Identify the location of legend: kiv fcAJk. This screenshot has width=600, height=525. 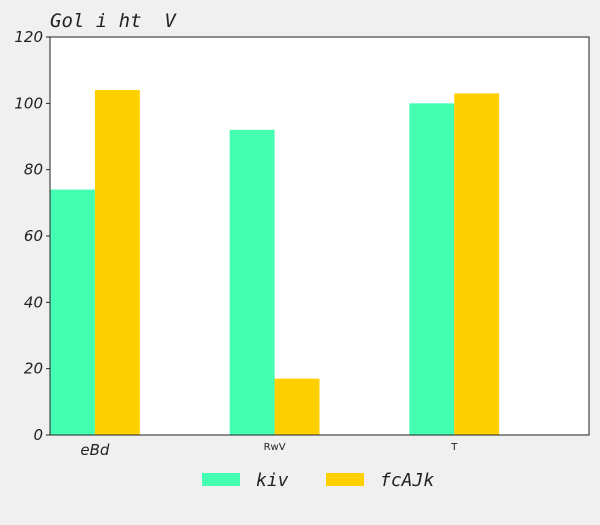
(318, 480).